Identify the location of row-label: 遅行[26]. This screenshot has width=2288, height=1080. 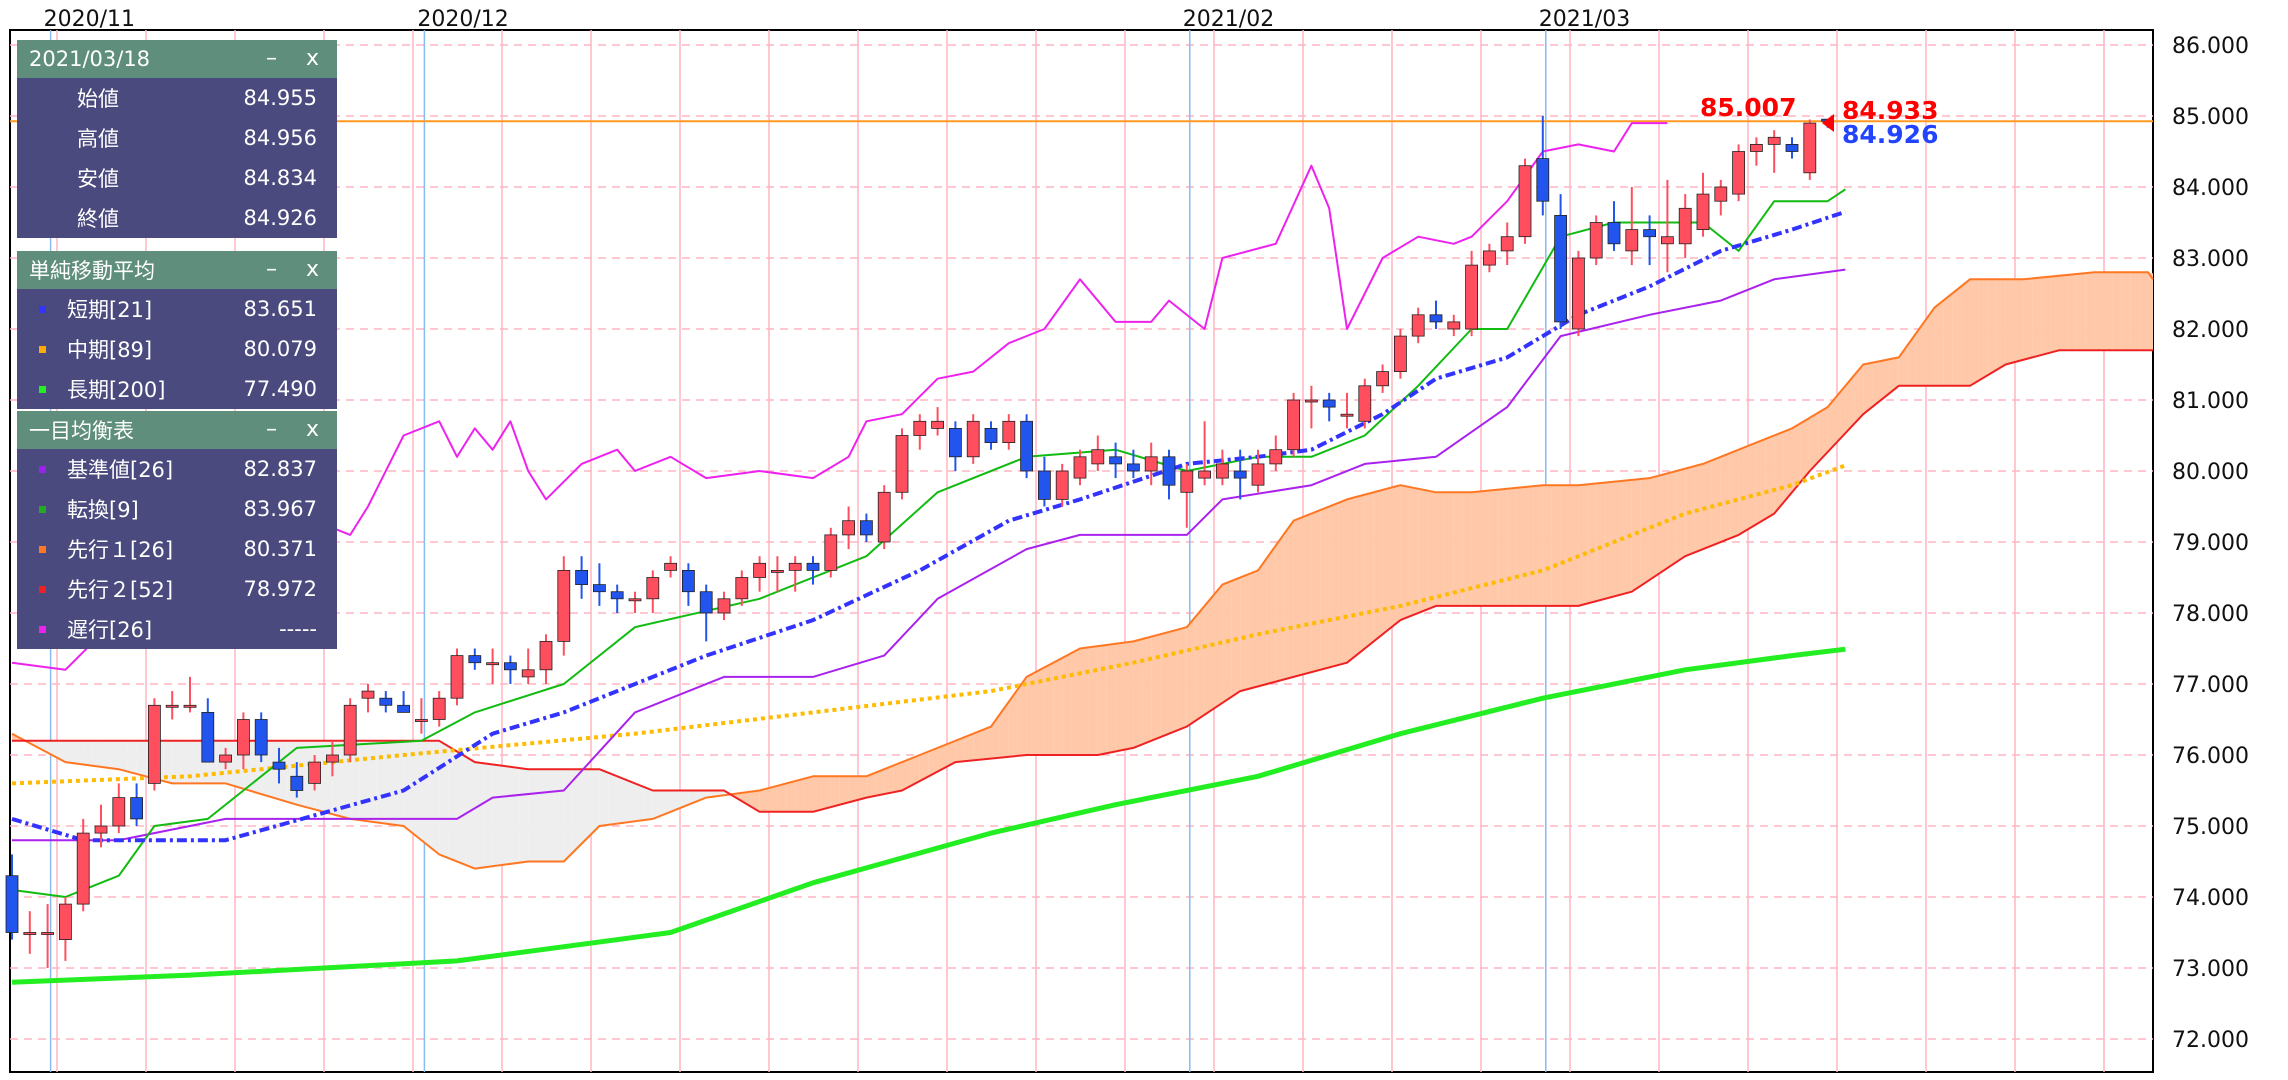
(110, 630).